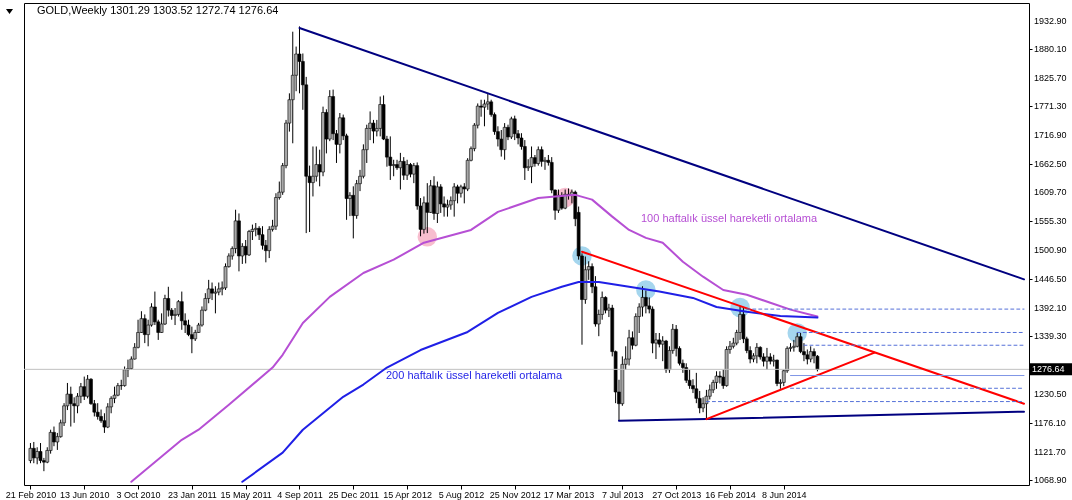 Image resolution: width=1072 pixels, height=500 pixels. Describe the element at coordinates (407, 494) in the screenshot. I see `x-tick-label: 15 Apr 2012` at that location.